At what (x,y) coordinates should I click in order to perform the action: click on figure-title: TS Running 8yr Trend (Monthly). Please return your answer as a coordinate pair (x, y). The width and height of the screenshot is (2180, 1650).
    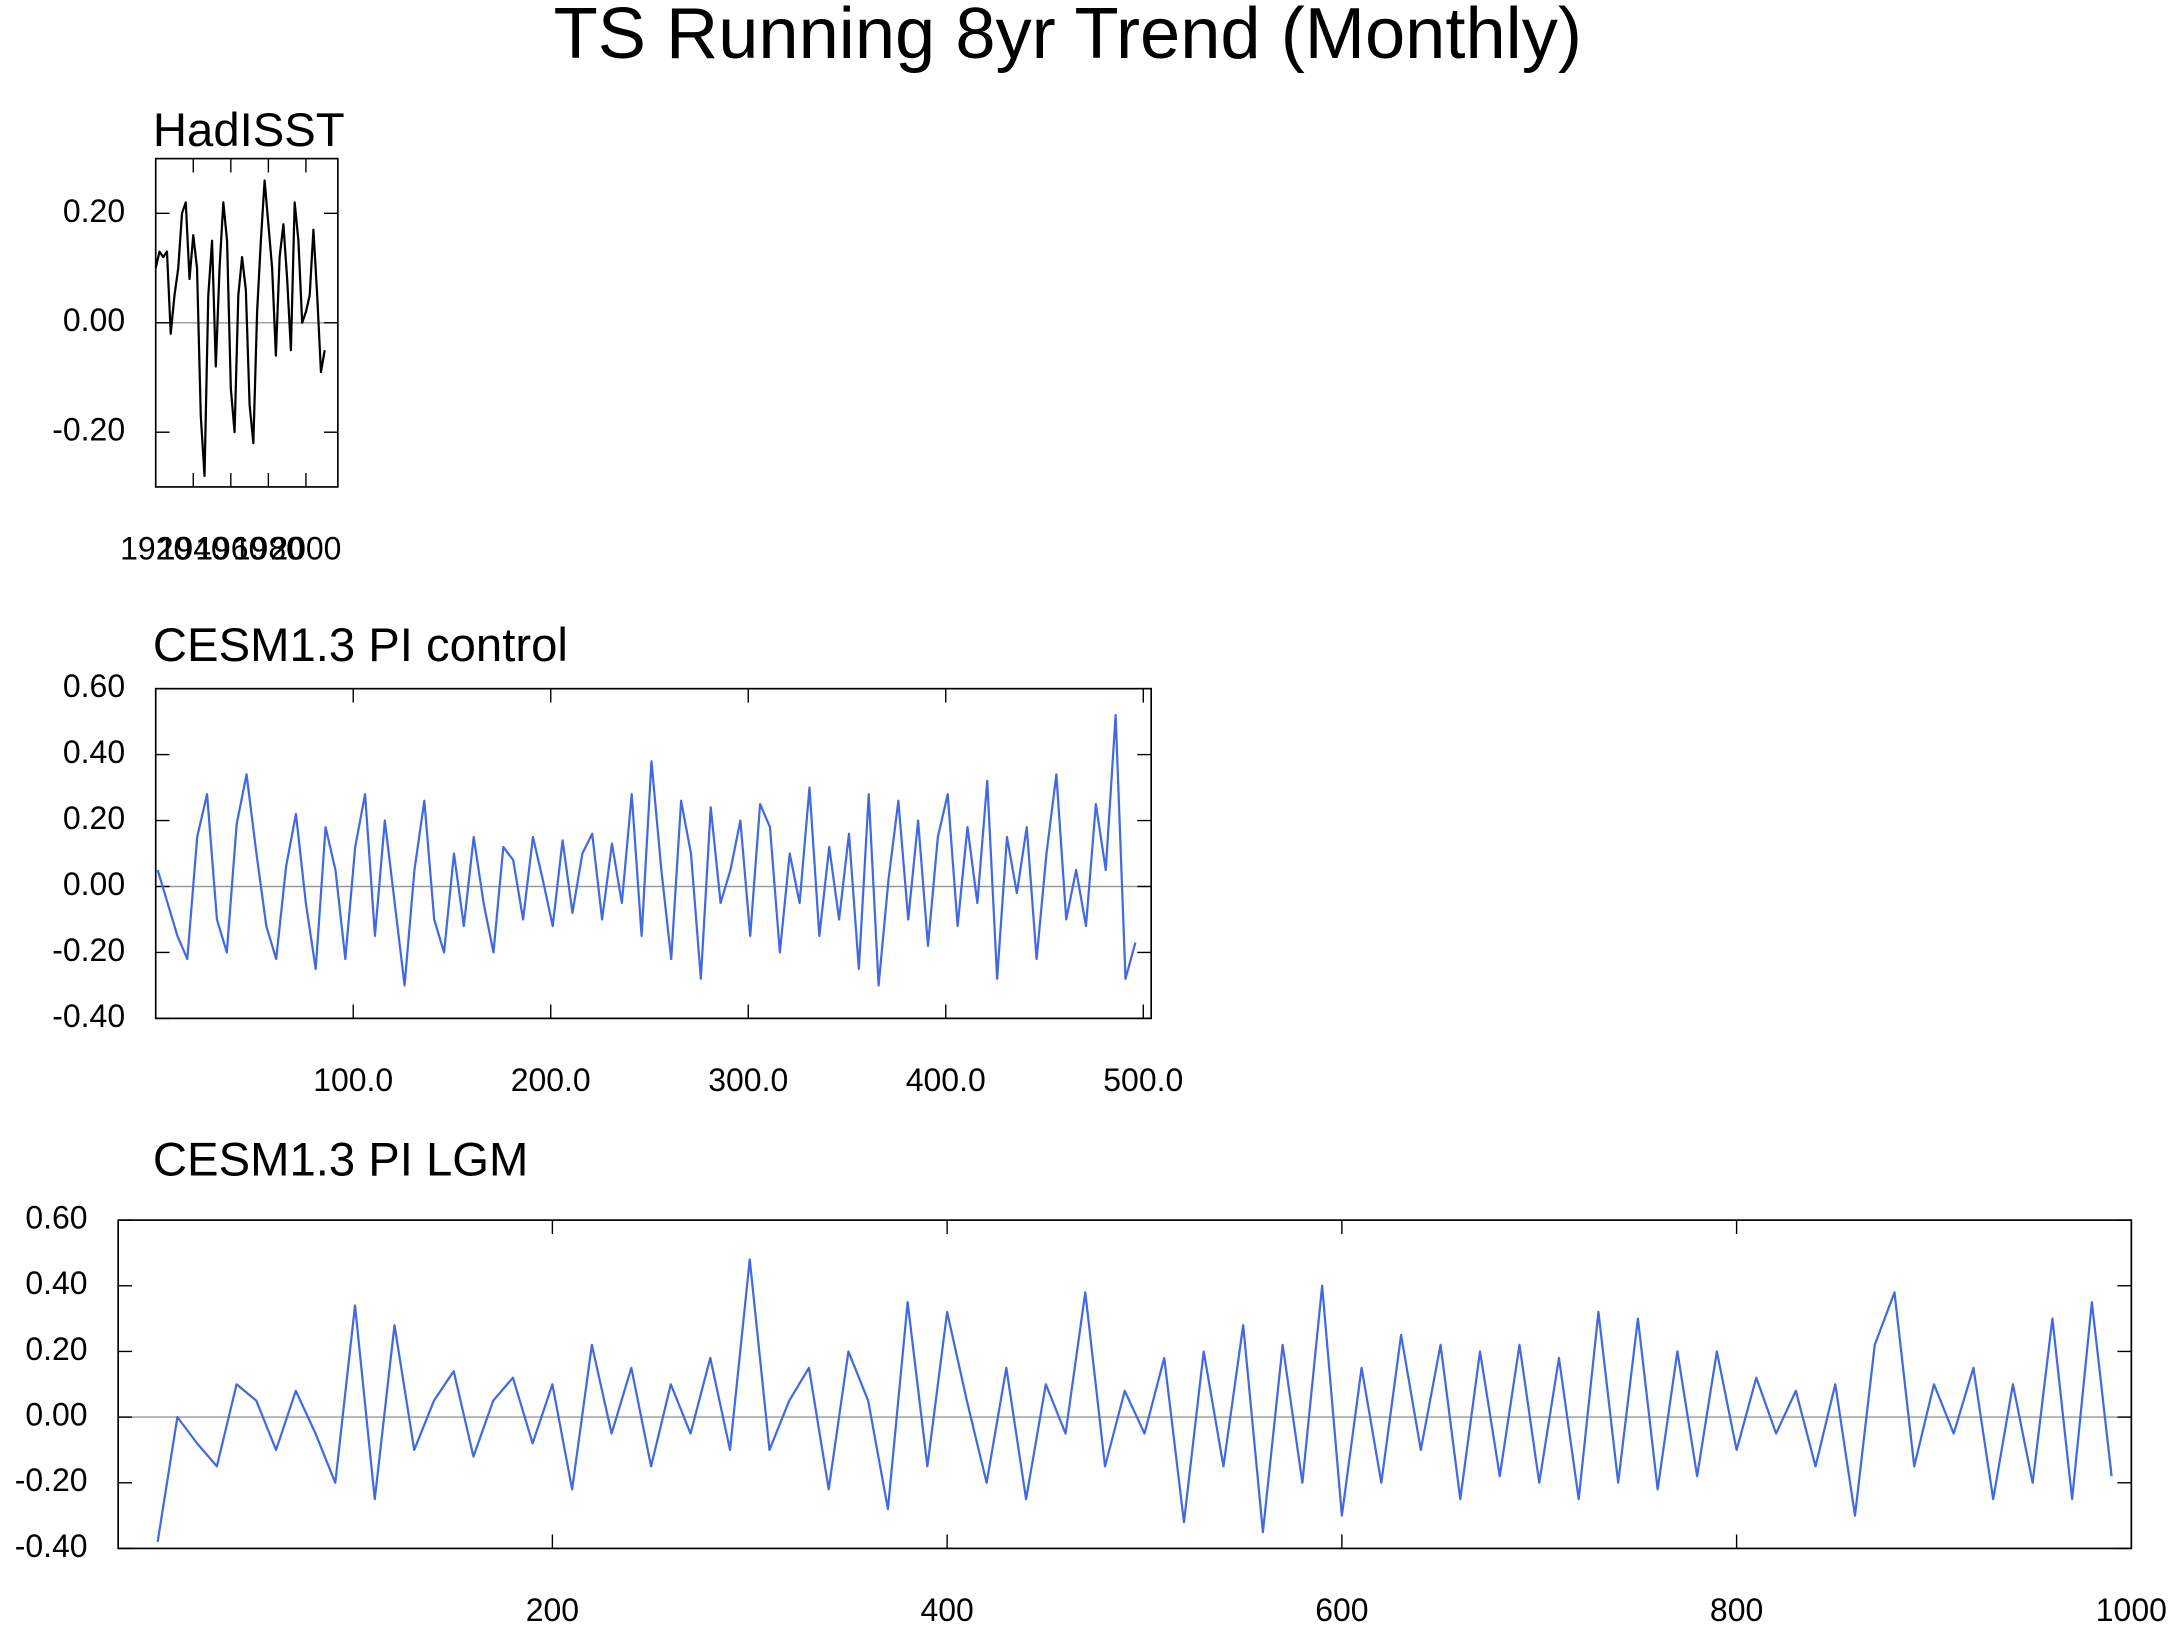
    Looking at the image, I should click on (1068, 37).